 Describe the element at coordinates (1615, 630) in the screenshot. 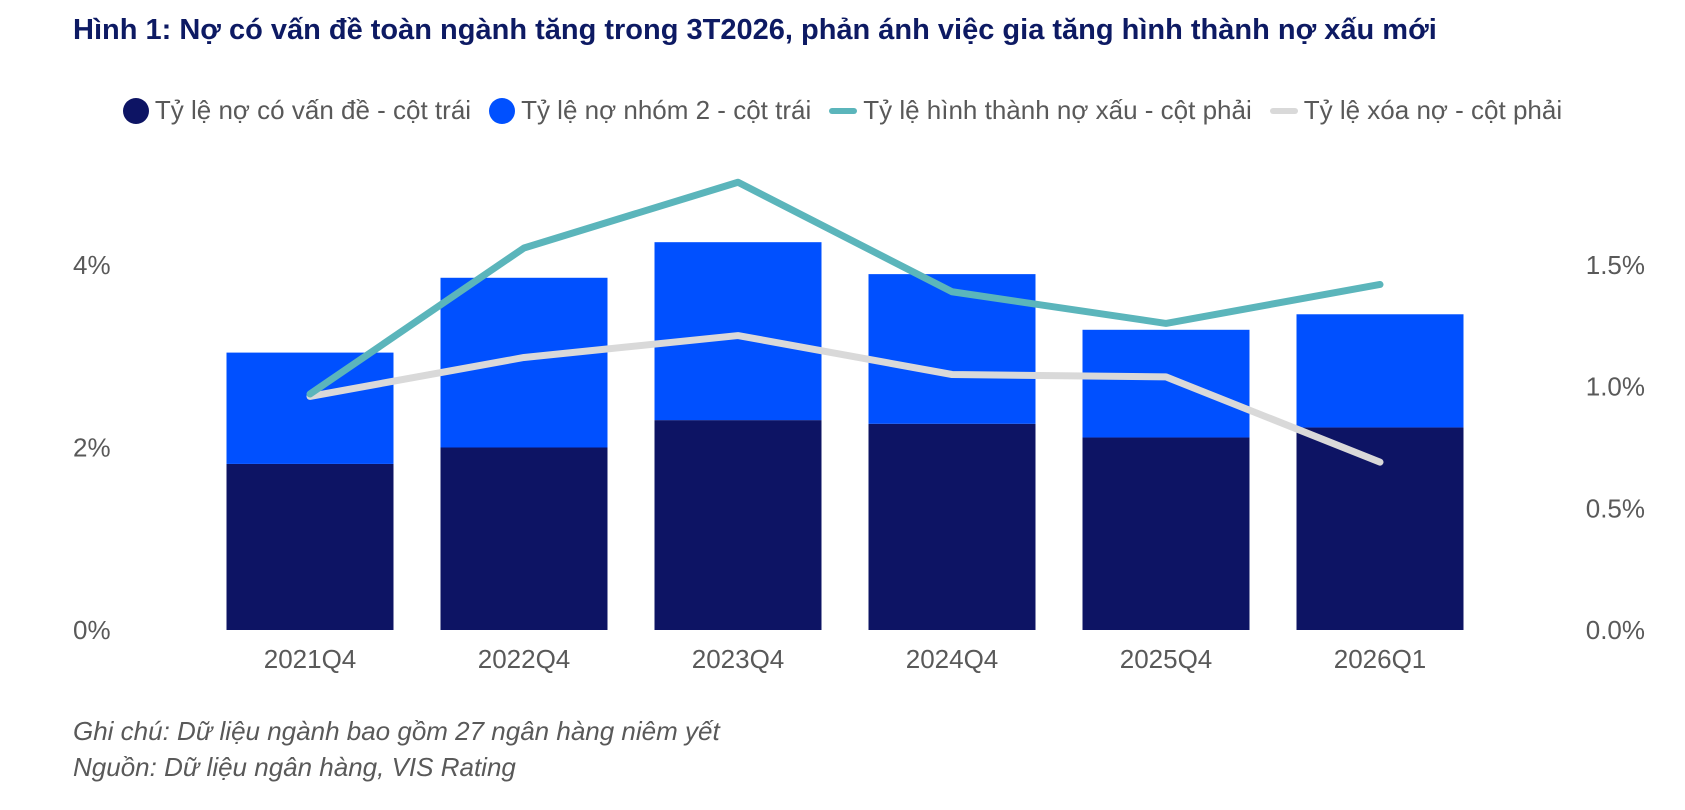

I see `y-right-tick-label: 0.0%` at that location.